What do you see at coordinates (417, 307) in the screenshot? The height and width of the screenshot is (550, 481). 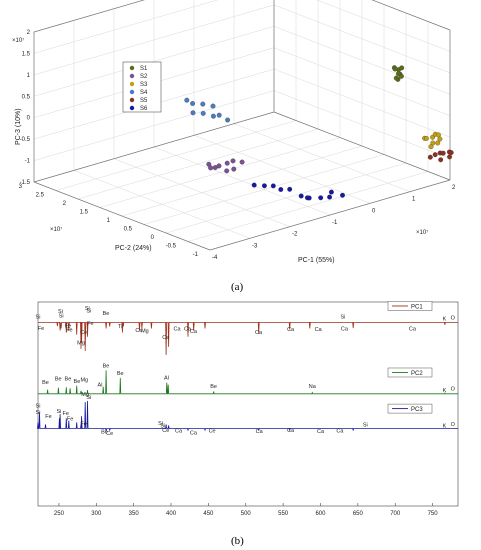 I see `legend-label-pc1: PC1` at bounding box center [417, 307].